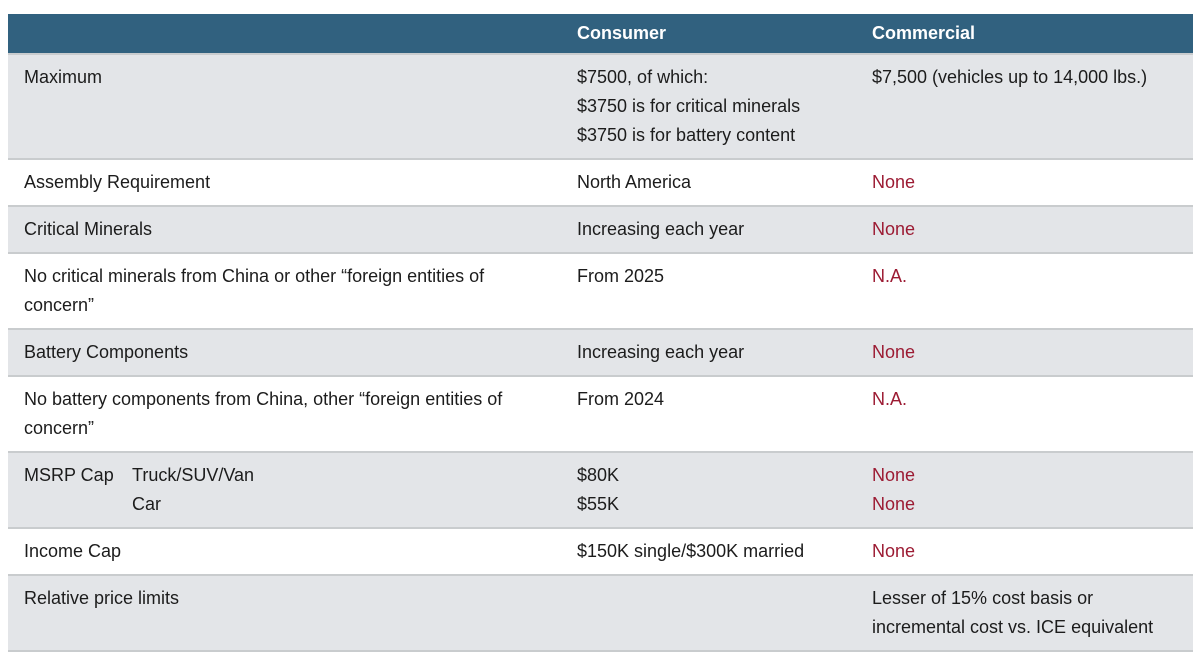 The width and height of the screenshot is (1200, 652). Describe the element at coordinates (117, 182) in the screenshot. I see `row-label: Assembly Requirement` at that location.